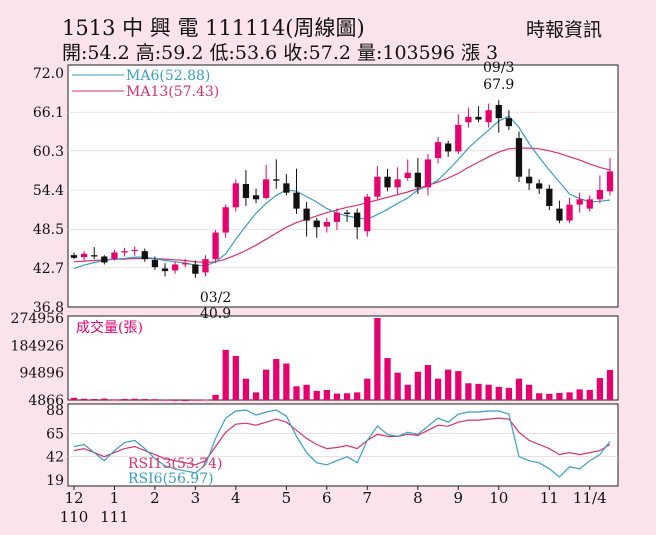  Describe the element at coordinates (46, 401) in the screenshot. I see `volume-tick-label: 4866` at that location.